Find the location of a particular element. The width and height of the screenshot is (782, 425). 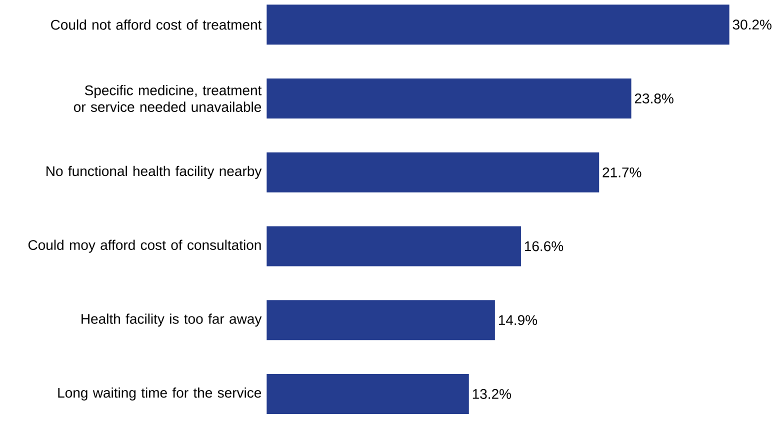

y-tick-label: Could moy afford cost of consultation is located at coordinates (144, 246).